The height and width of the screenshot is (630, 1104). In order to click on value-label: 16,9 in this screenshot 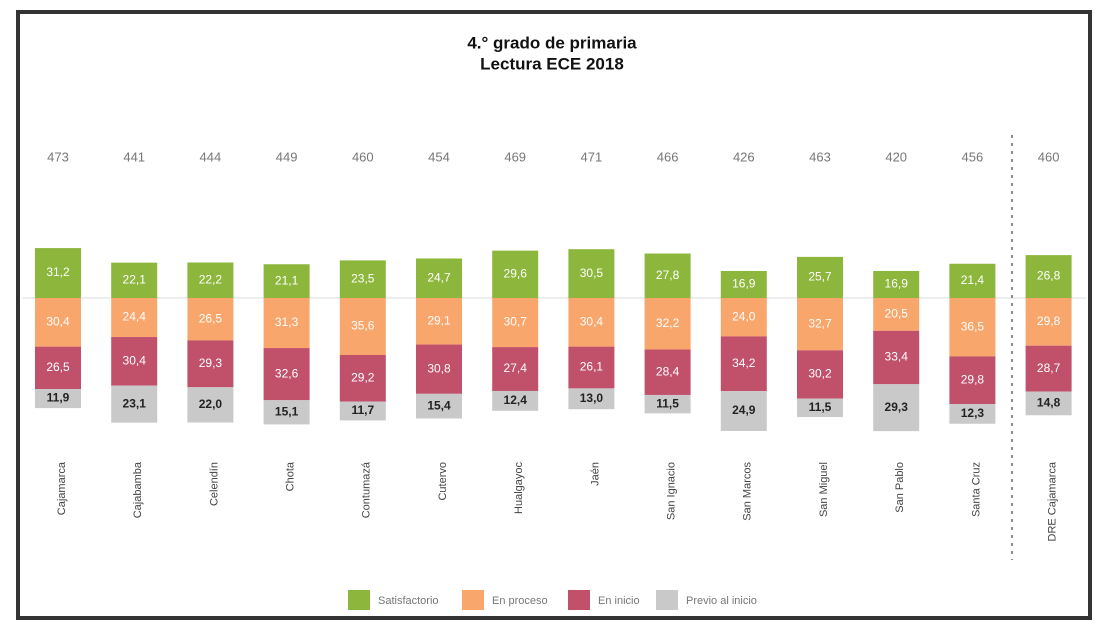, I will do `click(744, 284)`.